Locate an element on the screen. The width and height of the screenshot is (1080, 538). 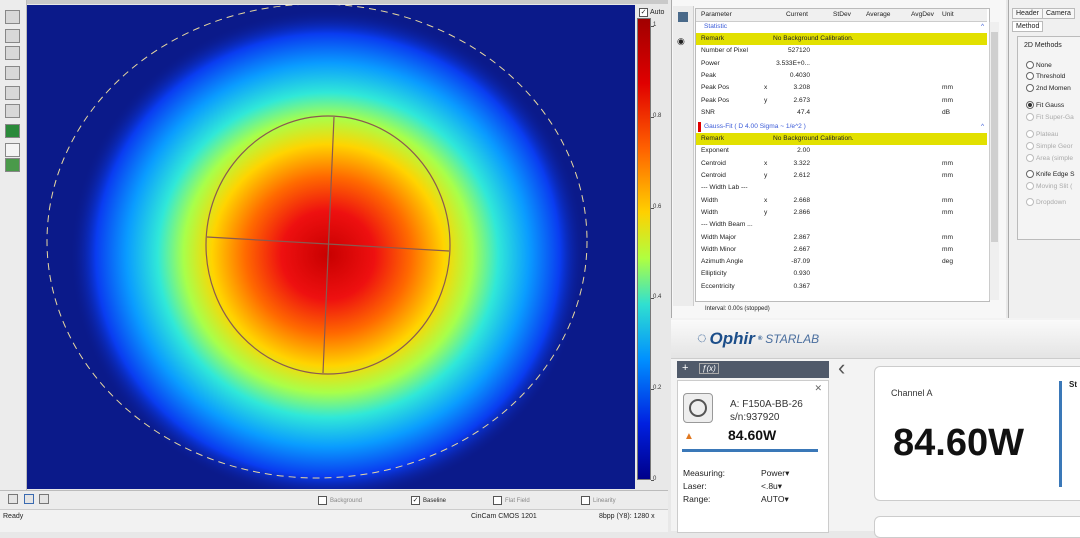
unit-cell: dB is located at coordinates (946, 112).